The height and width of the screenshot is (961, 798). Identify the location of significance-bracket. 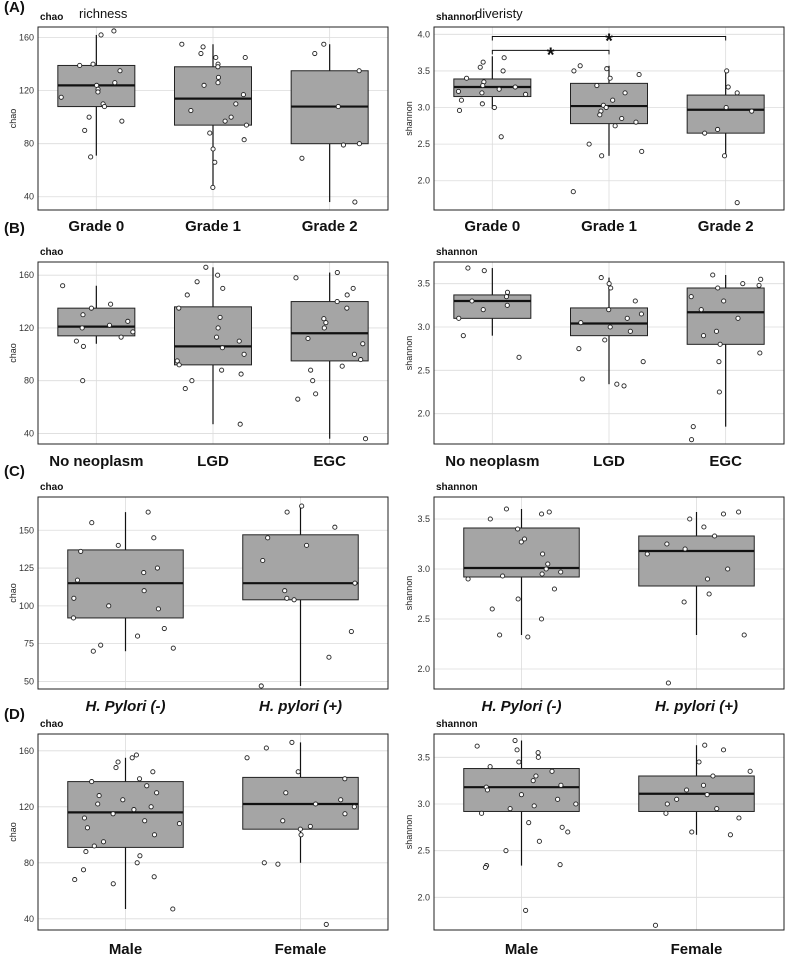
(609, 38).